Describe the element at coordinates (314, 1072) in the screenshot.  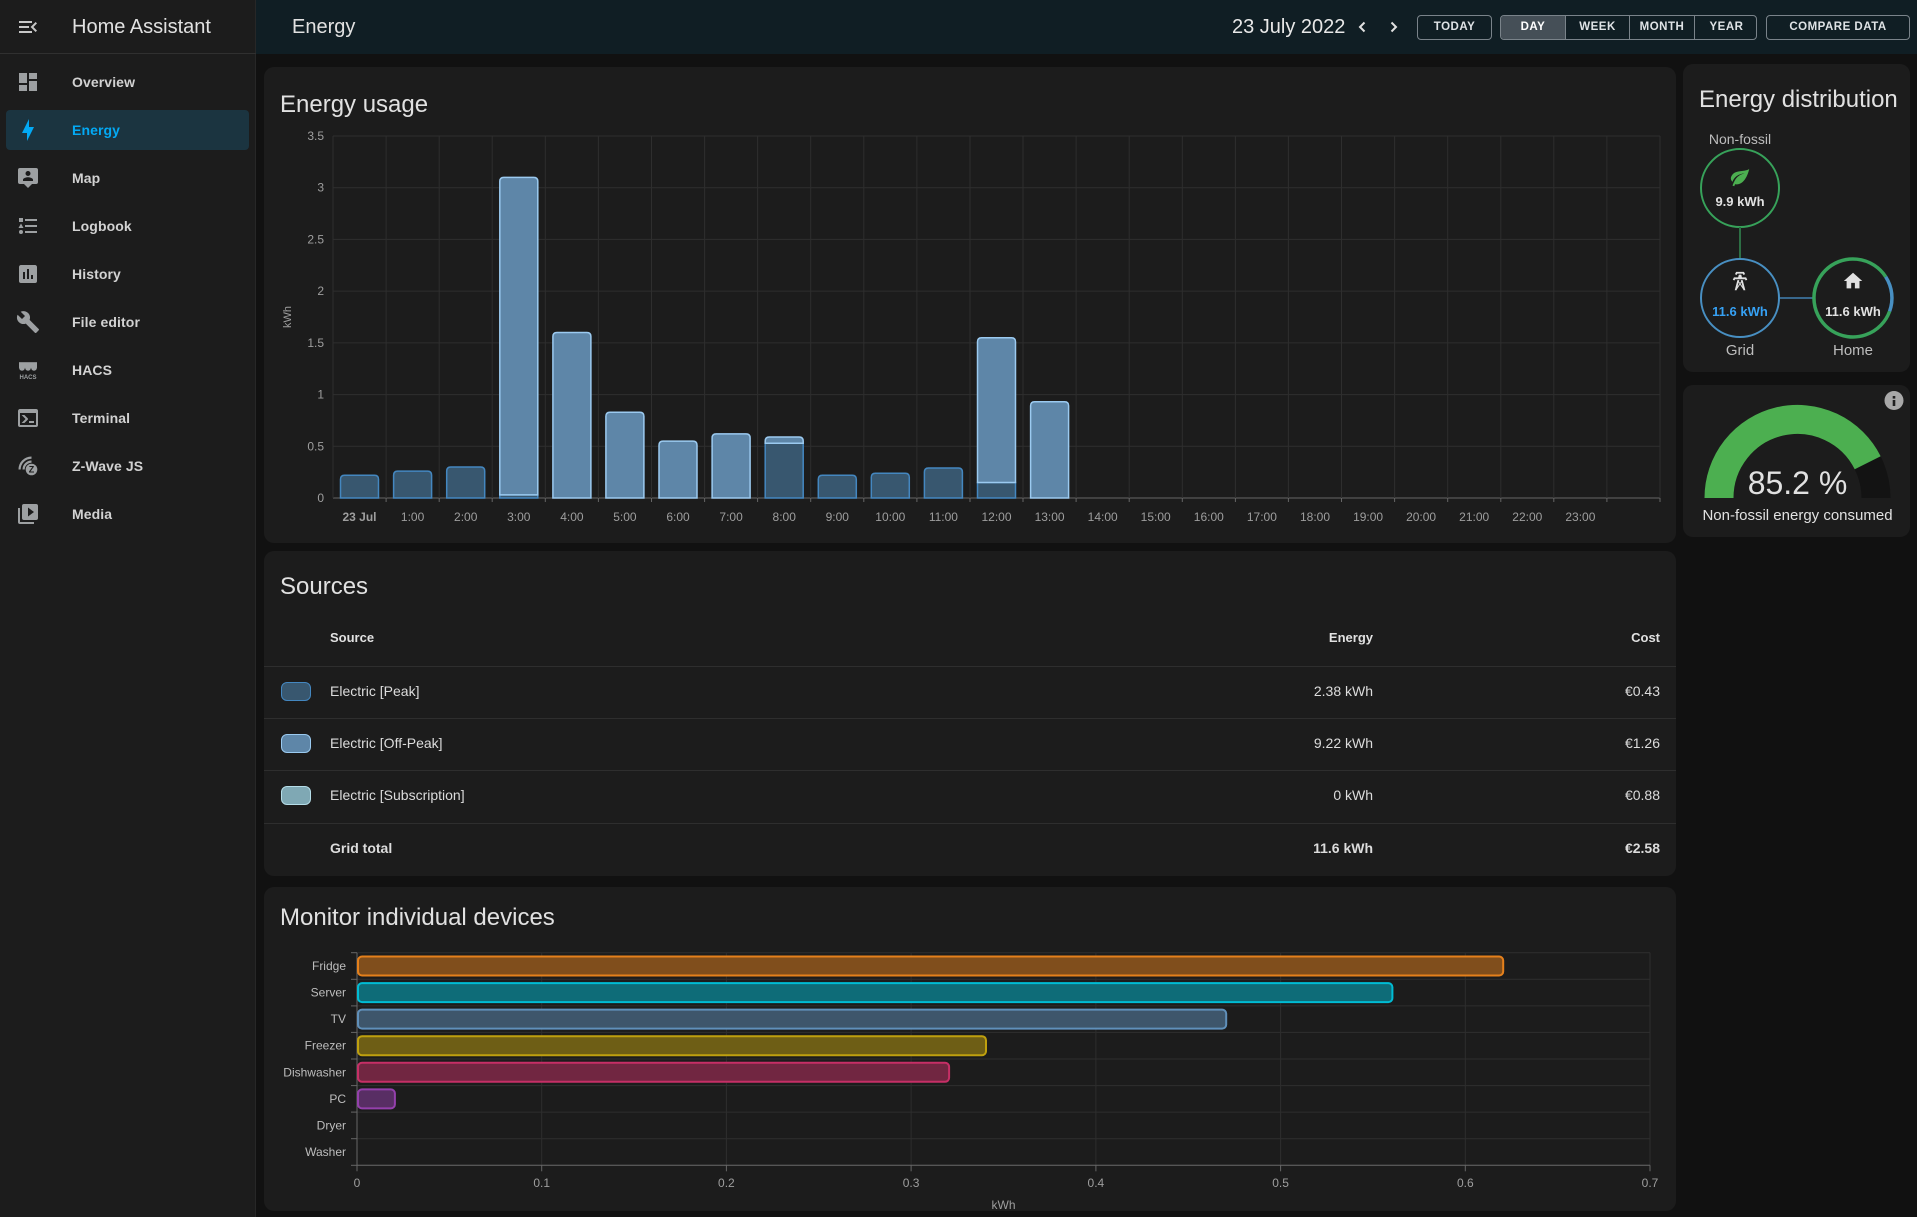
I see `svg-text: Dishwasher` at that location.